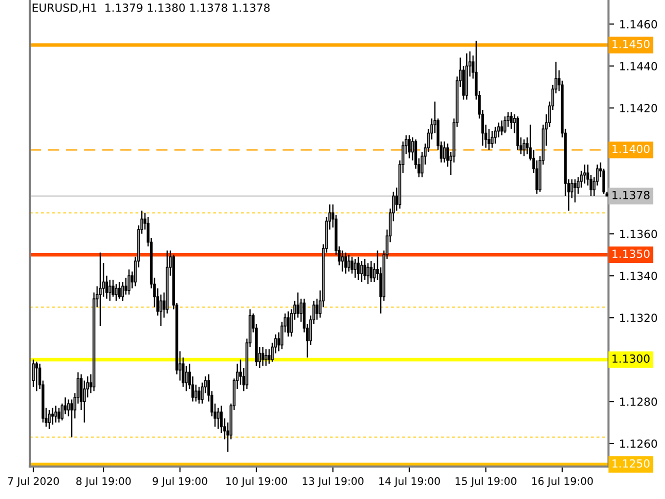 This screenshot has width=665, height=499. What do you see at coordinates (639, 66) in the screenshot?
I see `y-tick-label: 1.1440` at bounding box center [639, 66].